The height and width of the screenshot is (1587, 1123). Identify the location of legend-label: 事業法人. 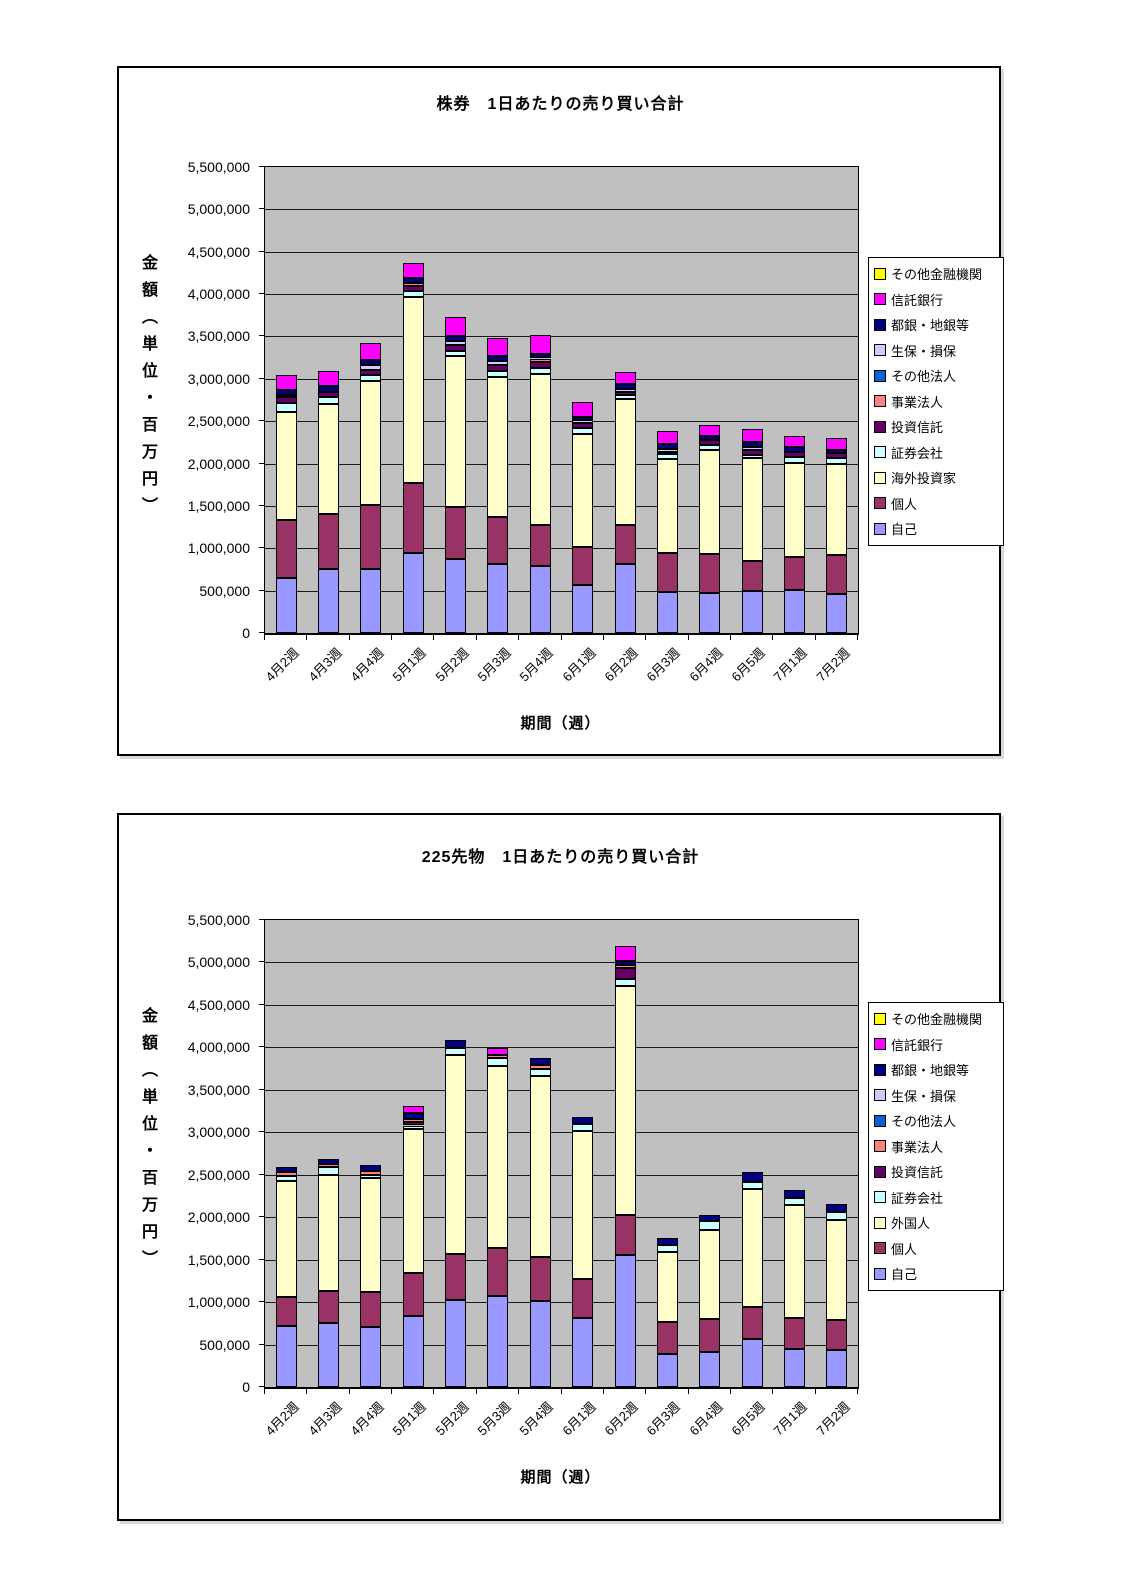
(917, 402).